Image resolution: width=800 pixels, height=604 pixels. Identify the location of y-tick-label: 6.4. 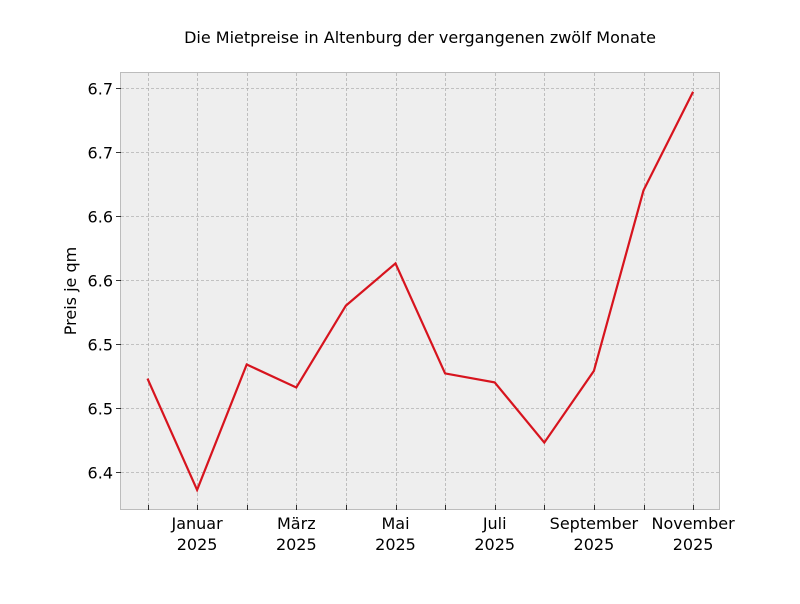
(100, 473).